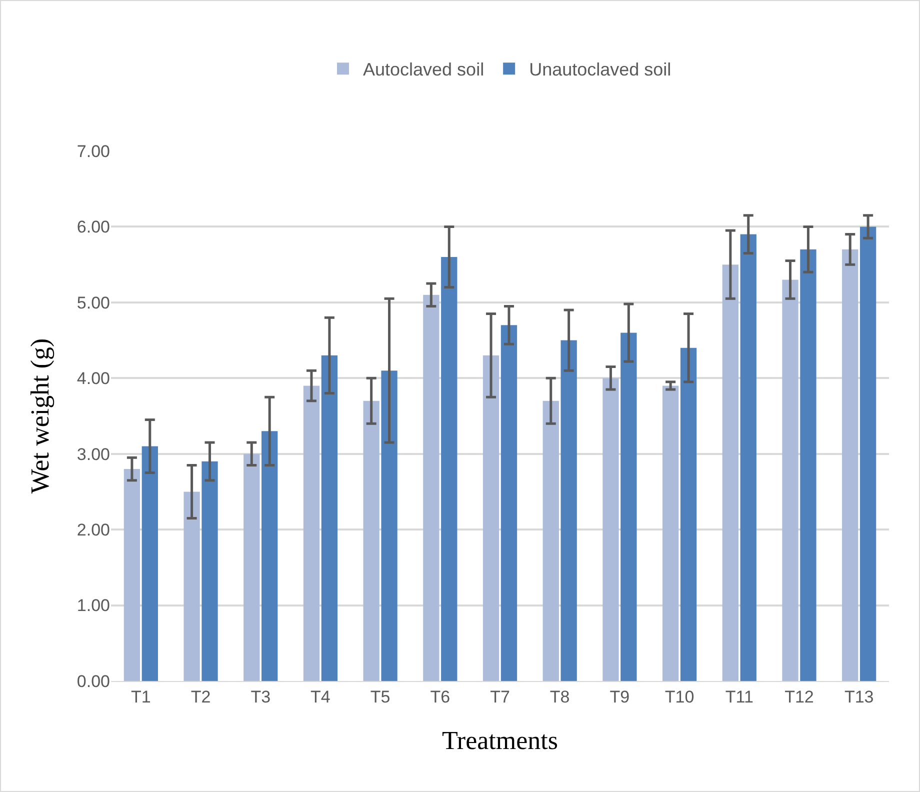  I want to click on y-tick-label: 0.00, so click(93, 681).